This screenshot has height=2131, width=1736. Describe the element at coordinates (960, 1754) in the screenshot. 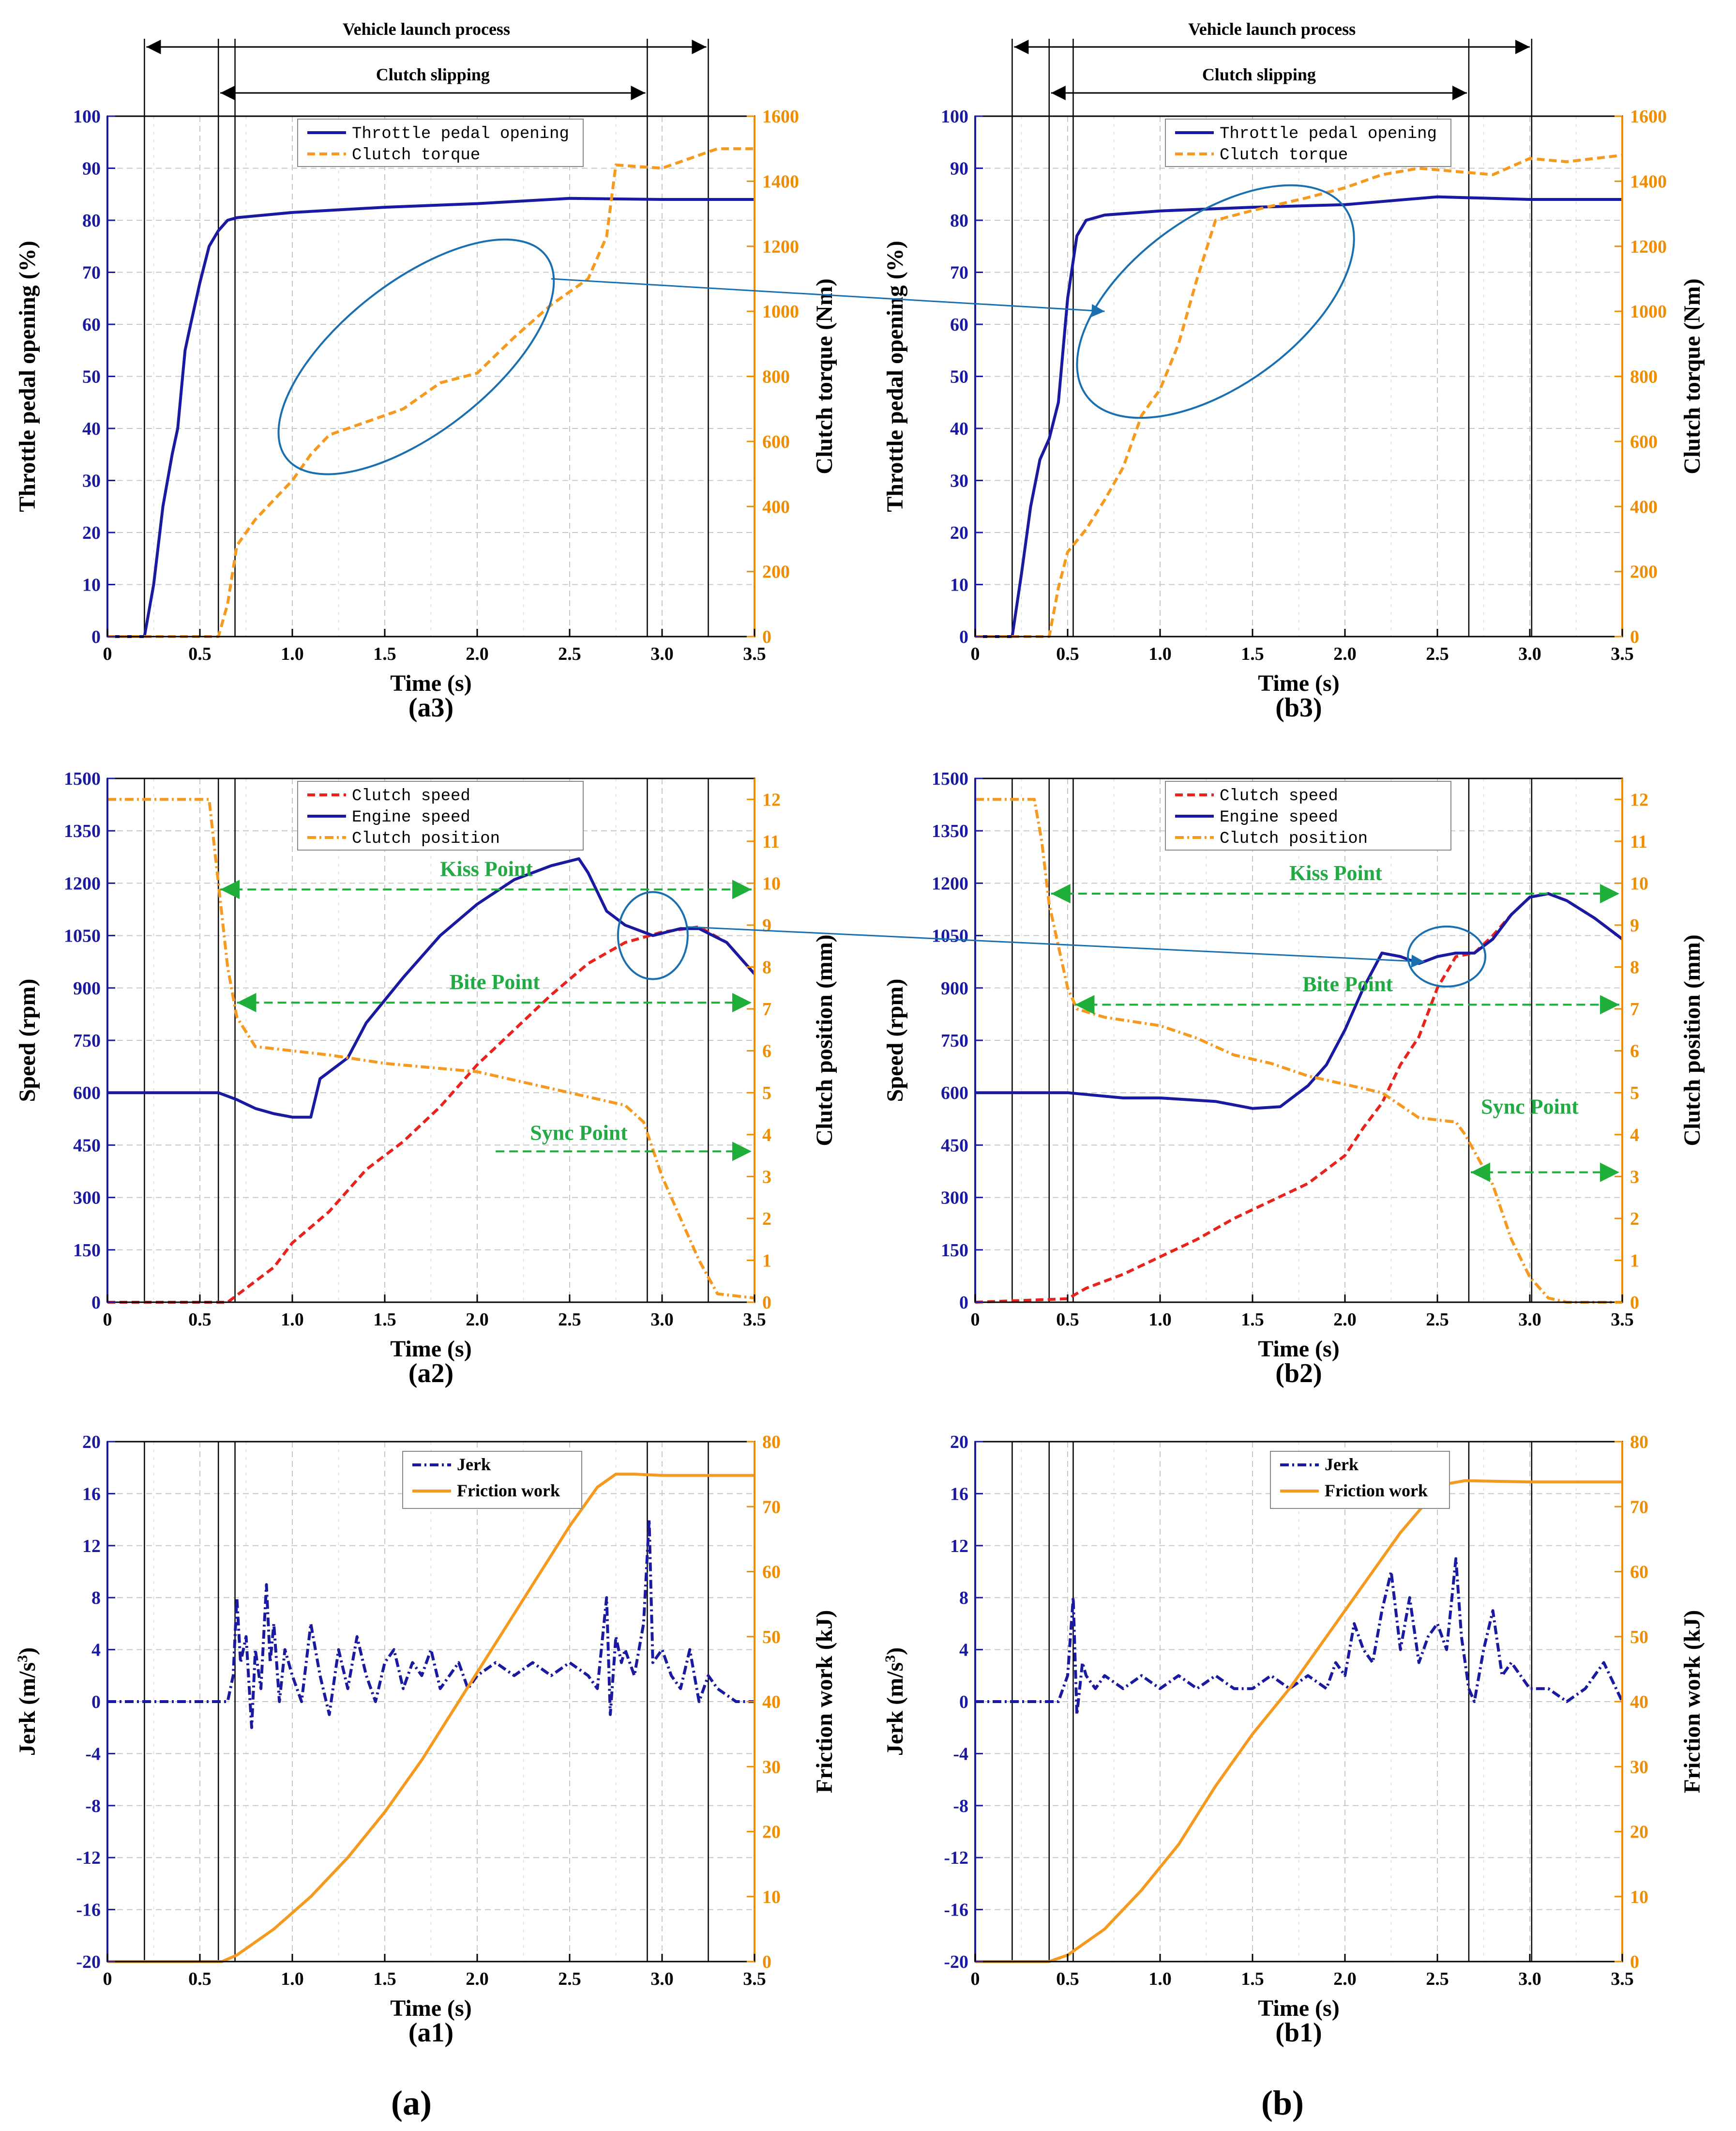

I see `y-tick-label: -4` at that location.